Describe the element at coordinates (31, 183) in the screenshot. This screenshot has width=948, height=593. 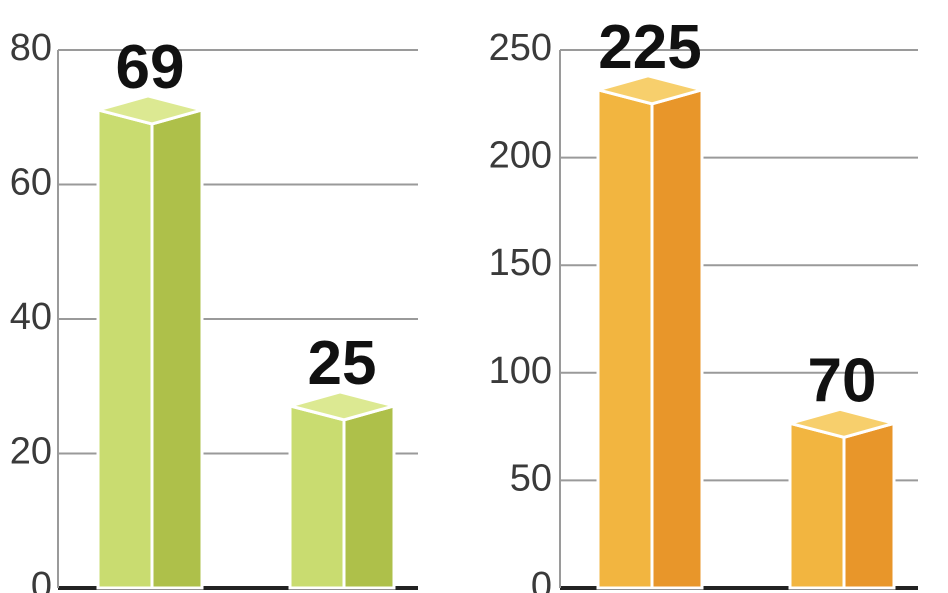
I see `y-tick-label: 60` at that location.